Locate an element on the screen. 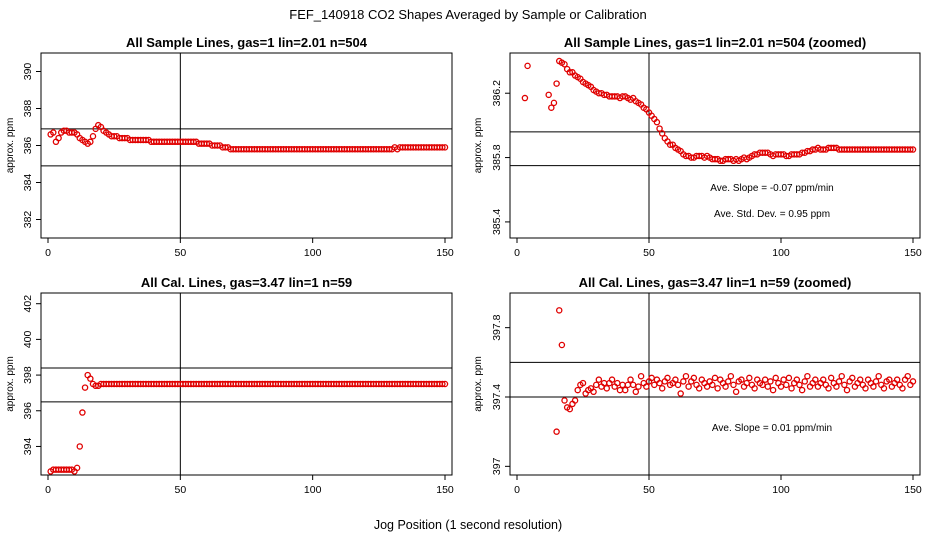 Image resolution: width=936 pixels, height=540 pixels. chart-title: All Cal. Lines, gas=3.47 lin=1 n=59 is located at coordinates (246, 282).